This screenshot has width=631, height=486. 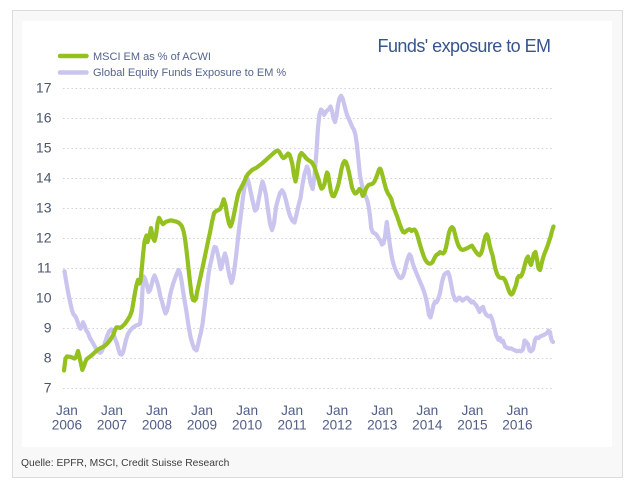 I want to click on svg-text: 15, so click(x=44, y=148).